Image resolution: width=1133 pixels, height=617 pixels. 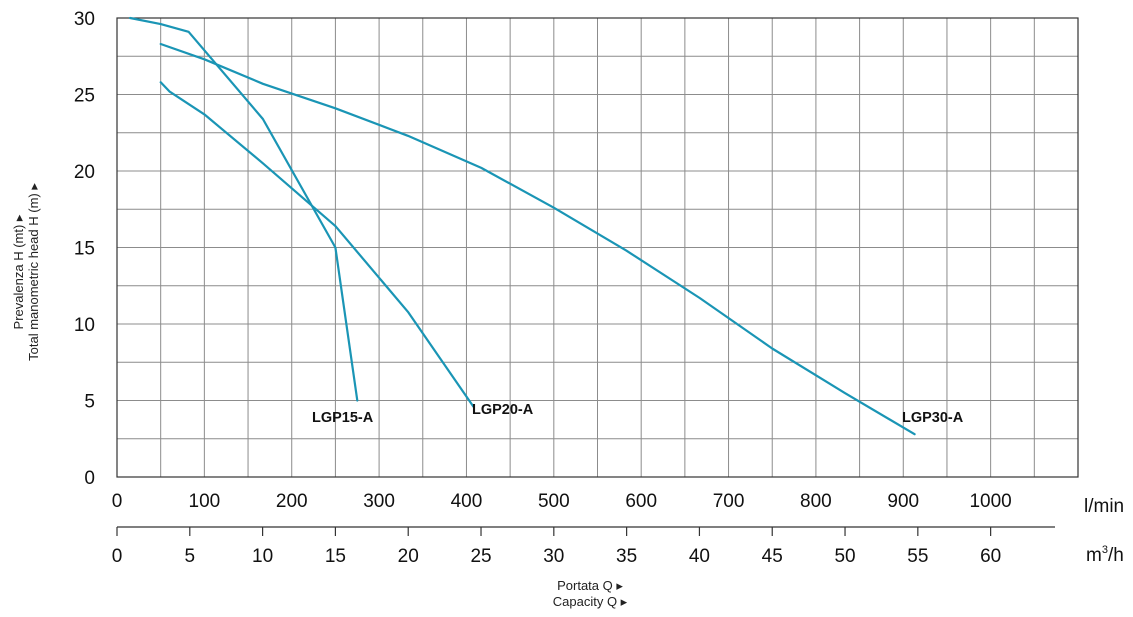 I want to click on secondary-x-tick-label: 10, so click(x=262, y=556).